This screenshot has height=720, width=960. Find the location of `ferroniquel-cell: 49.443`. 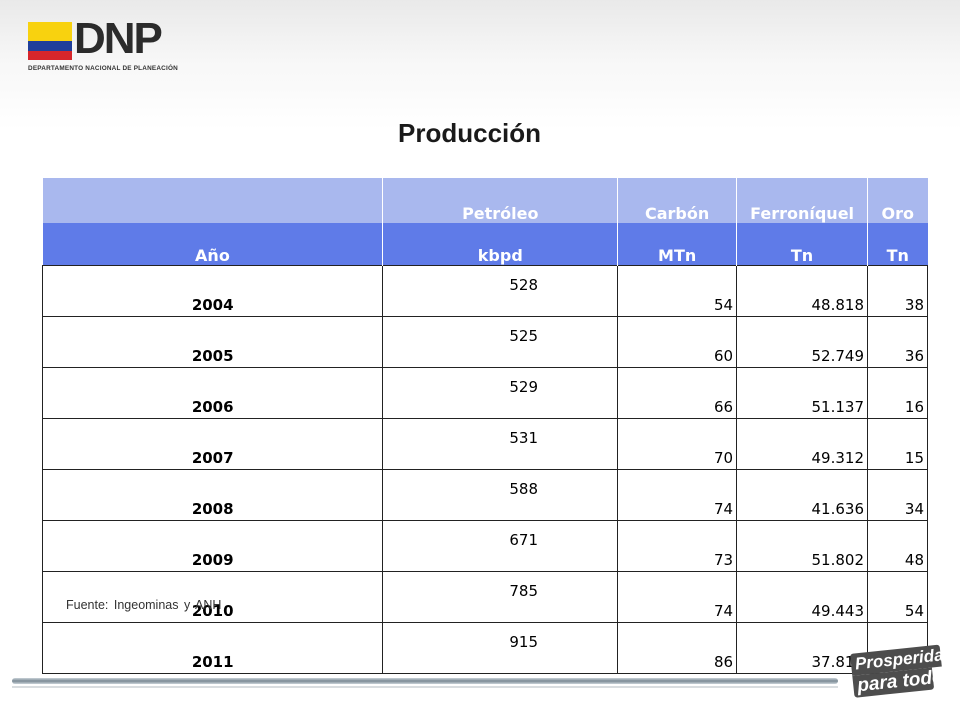

ferroniquel-cell: 49.443 is located at coordinates (802, 597).